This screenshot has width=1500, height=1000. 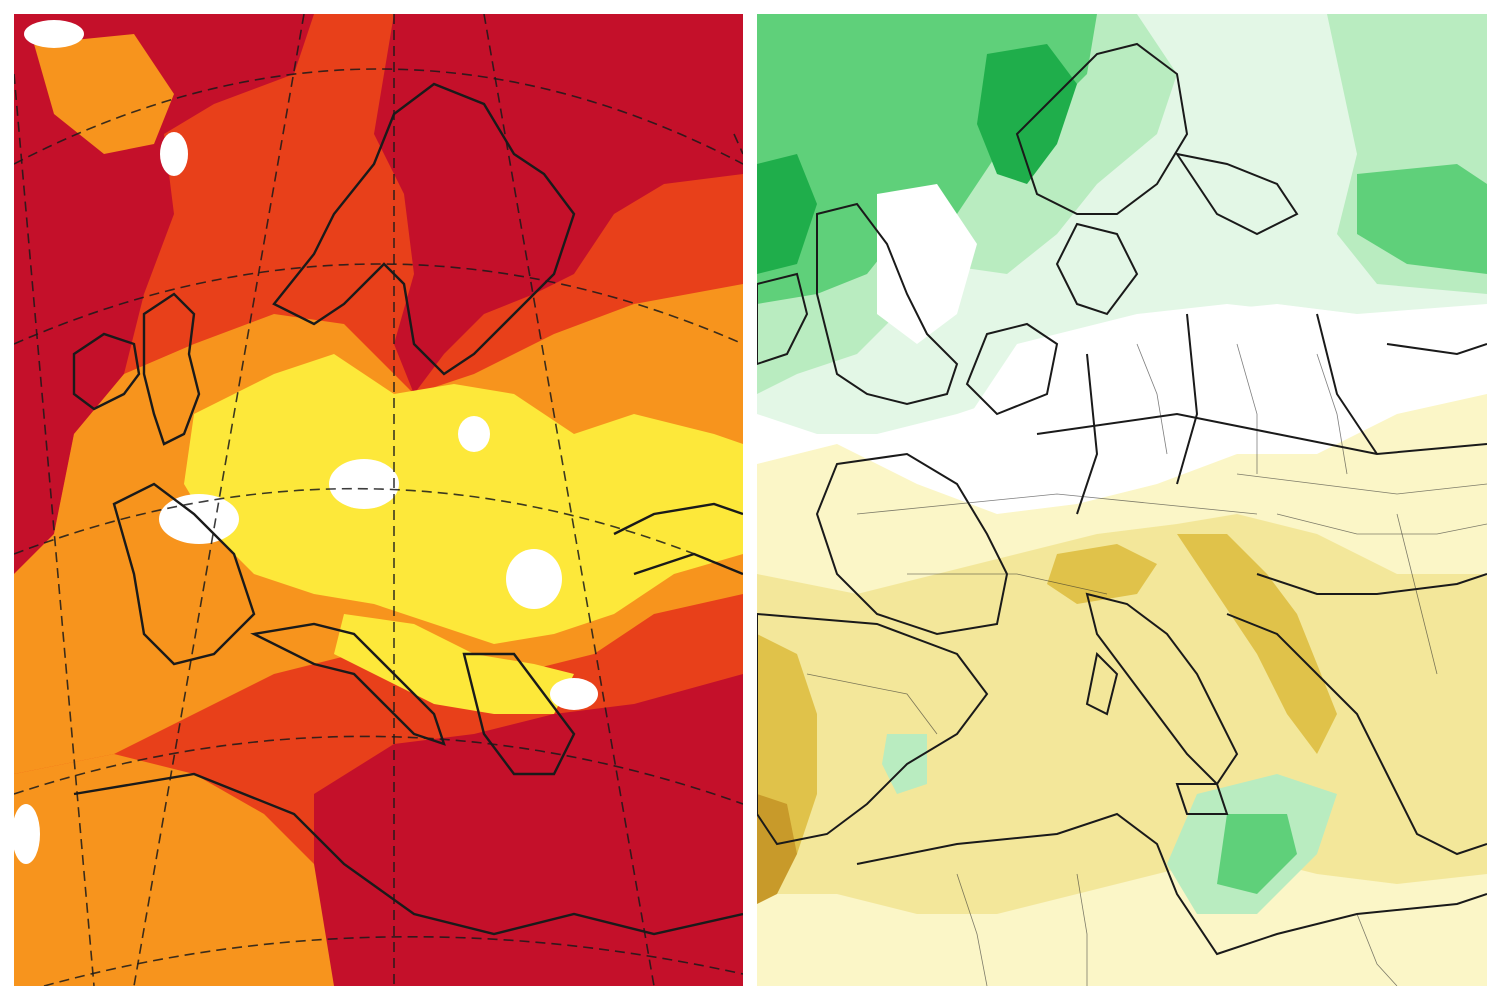 I want to click on precip-green-dark-scotland, so click(x=787, y=214).